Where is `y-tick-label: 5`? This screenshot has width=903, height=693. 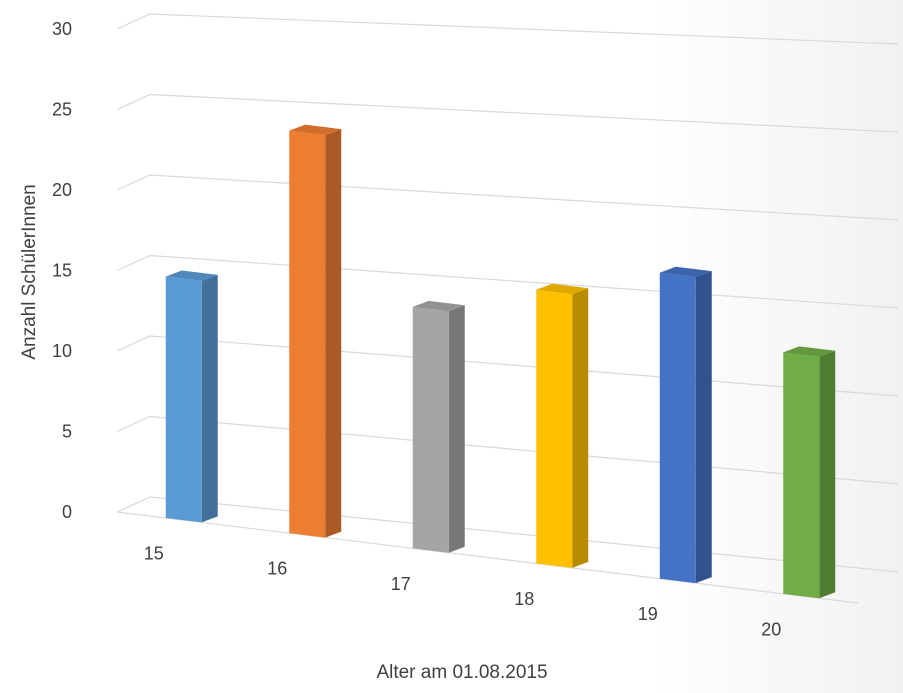 y-tick-label: 5 is located at coordinates (67, 432).